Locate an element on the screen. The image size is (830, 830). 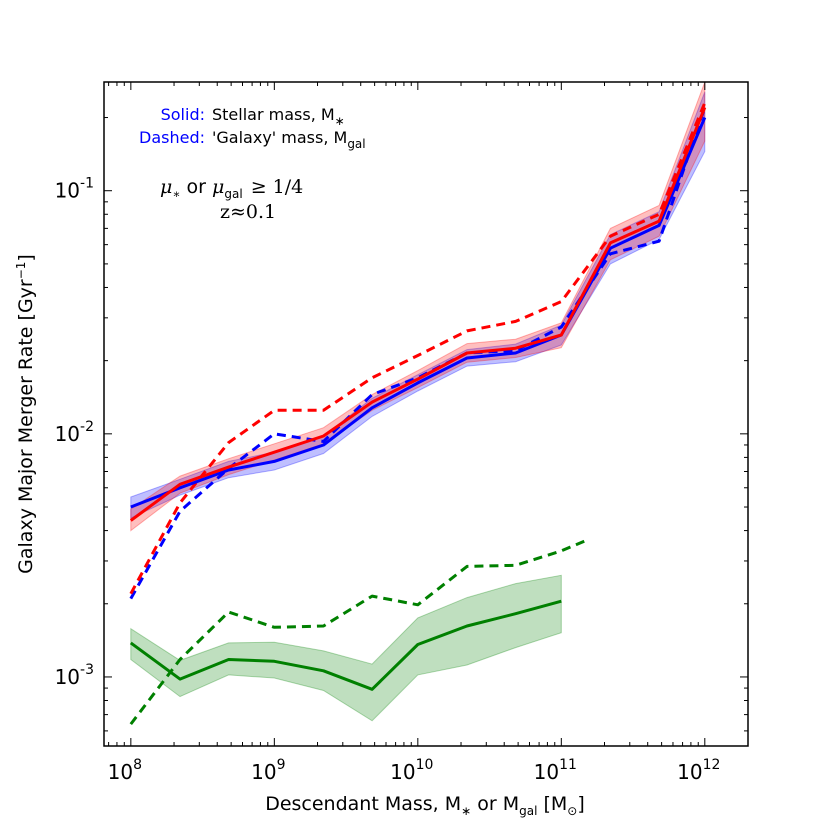
green-solid-band is located at coordinates (346, 648).